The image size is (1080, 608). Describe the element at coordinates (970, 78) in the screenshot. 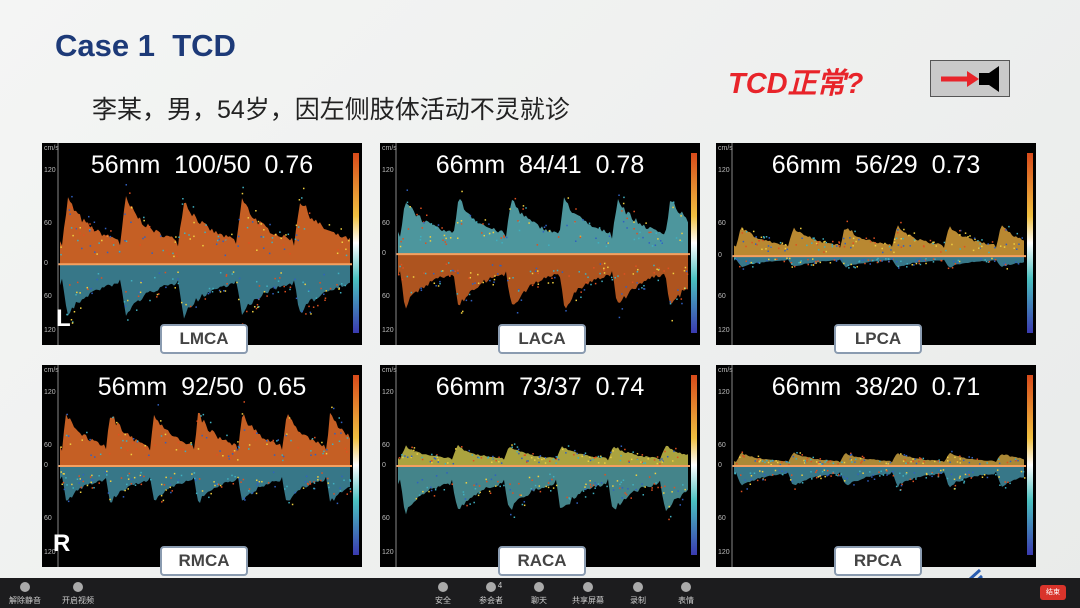

I see `arrow-button` at that location.